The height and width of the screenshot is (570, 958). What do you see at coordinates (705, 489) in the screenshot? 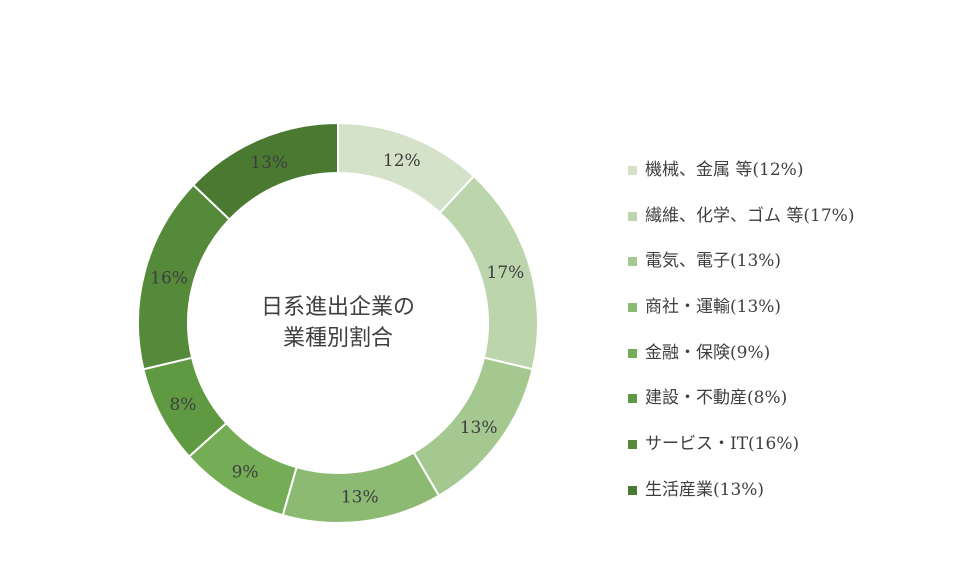
I see `legend-label-7: 生活産業(13%)` at bounding box center [705, 489].